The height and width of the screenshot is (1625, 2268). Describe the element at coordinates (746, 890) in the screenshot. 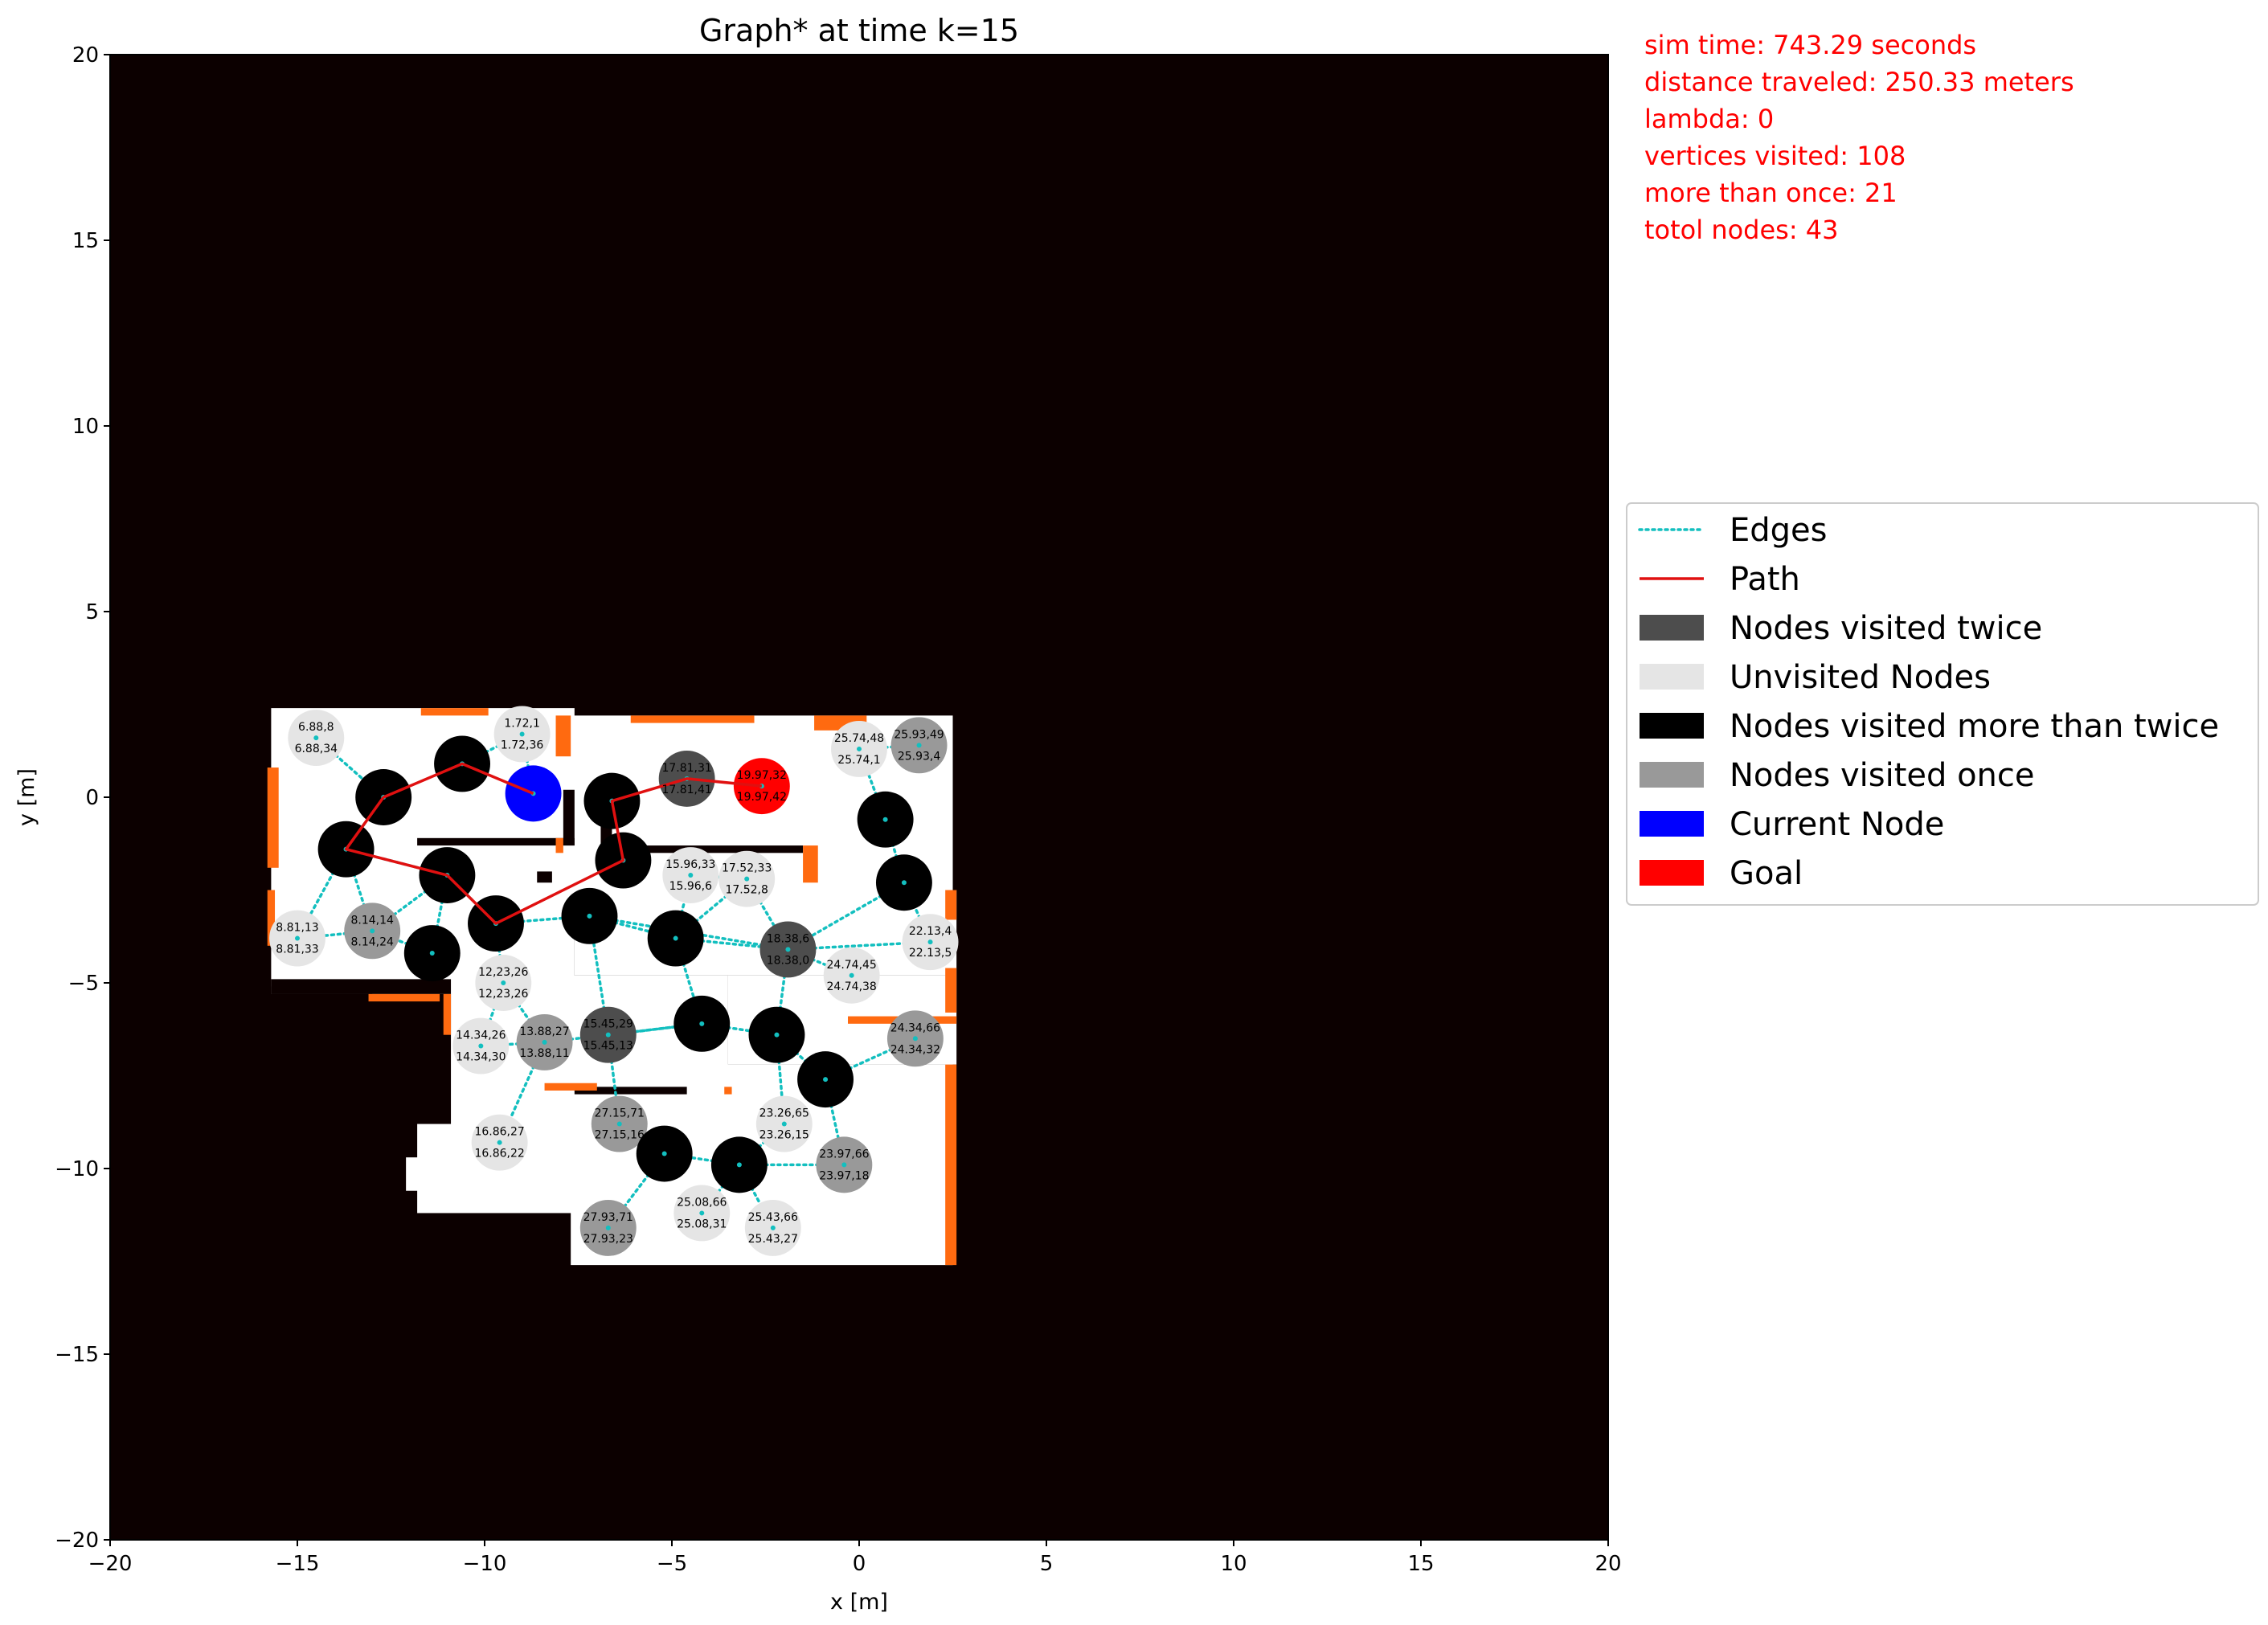

I see `node-label: 17.52,8` at that location.